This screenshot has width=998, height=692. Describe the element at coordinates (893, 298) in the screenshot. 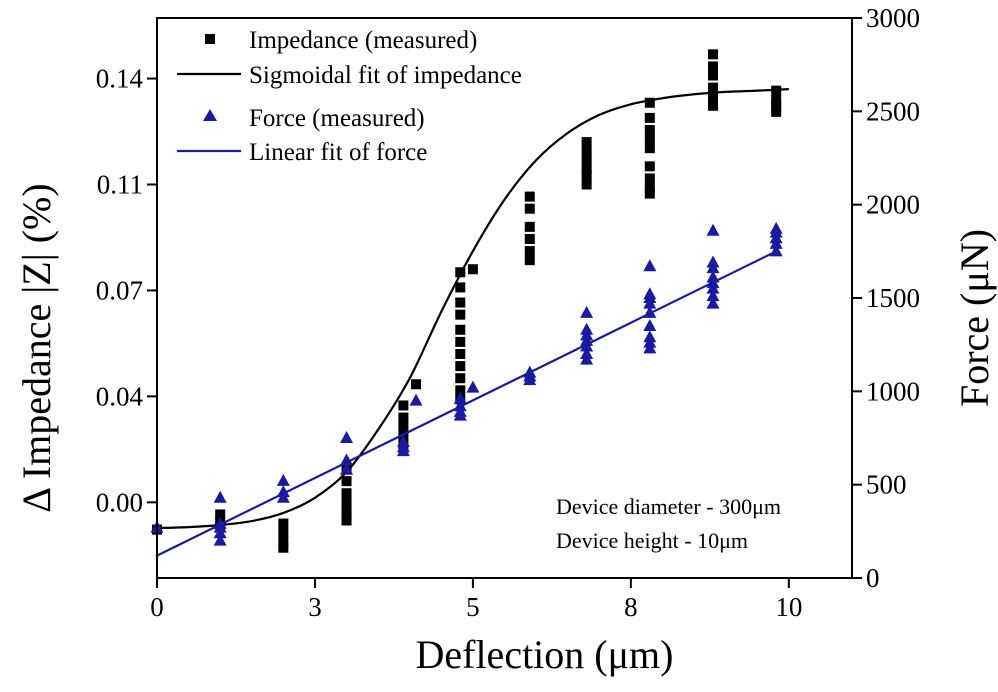

I see `y-right-tick-label: 1500` at that location.